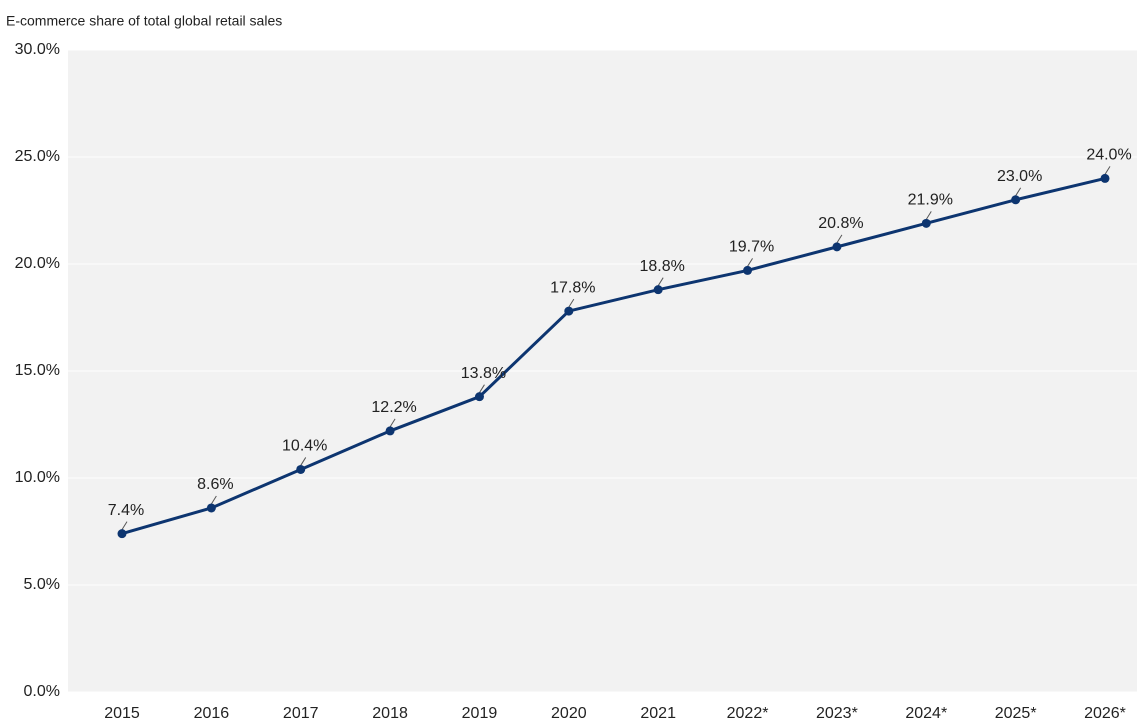  Describe the element at coordinates (930, 200) in the screenshot. I see `data-label: 21.9%` at that location.